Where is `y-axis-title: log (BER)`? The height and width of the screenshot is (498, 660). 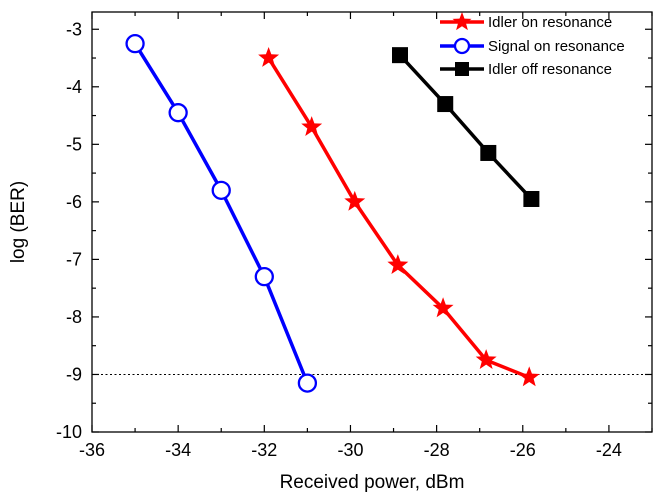 y-axis-title: log (BER) is located at coordinates (18, 222).